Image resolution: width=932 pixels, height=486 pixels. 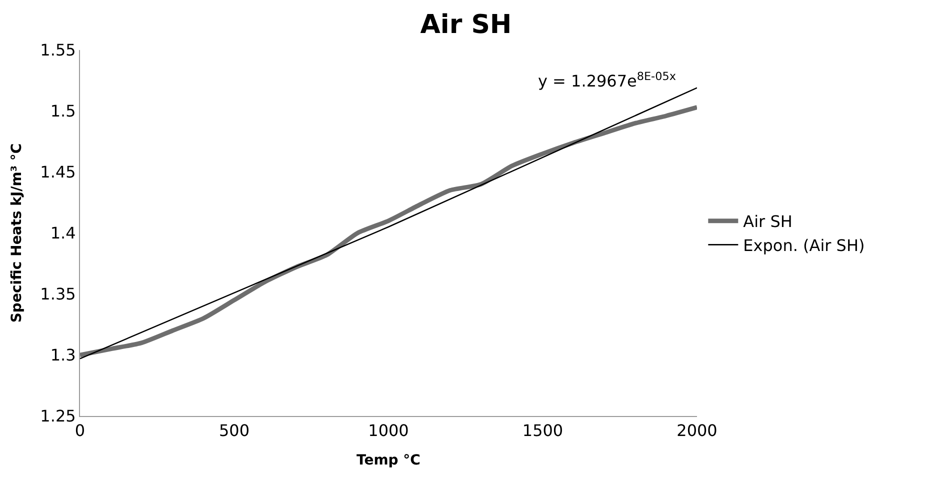 What do you see at coordinates (607, 80) in the screenshot?
I see `annotation: y = 1.2967e$^{8E-05x}$` at bounding box center [607, 80].